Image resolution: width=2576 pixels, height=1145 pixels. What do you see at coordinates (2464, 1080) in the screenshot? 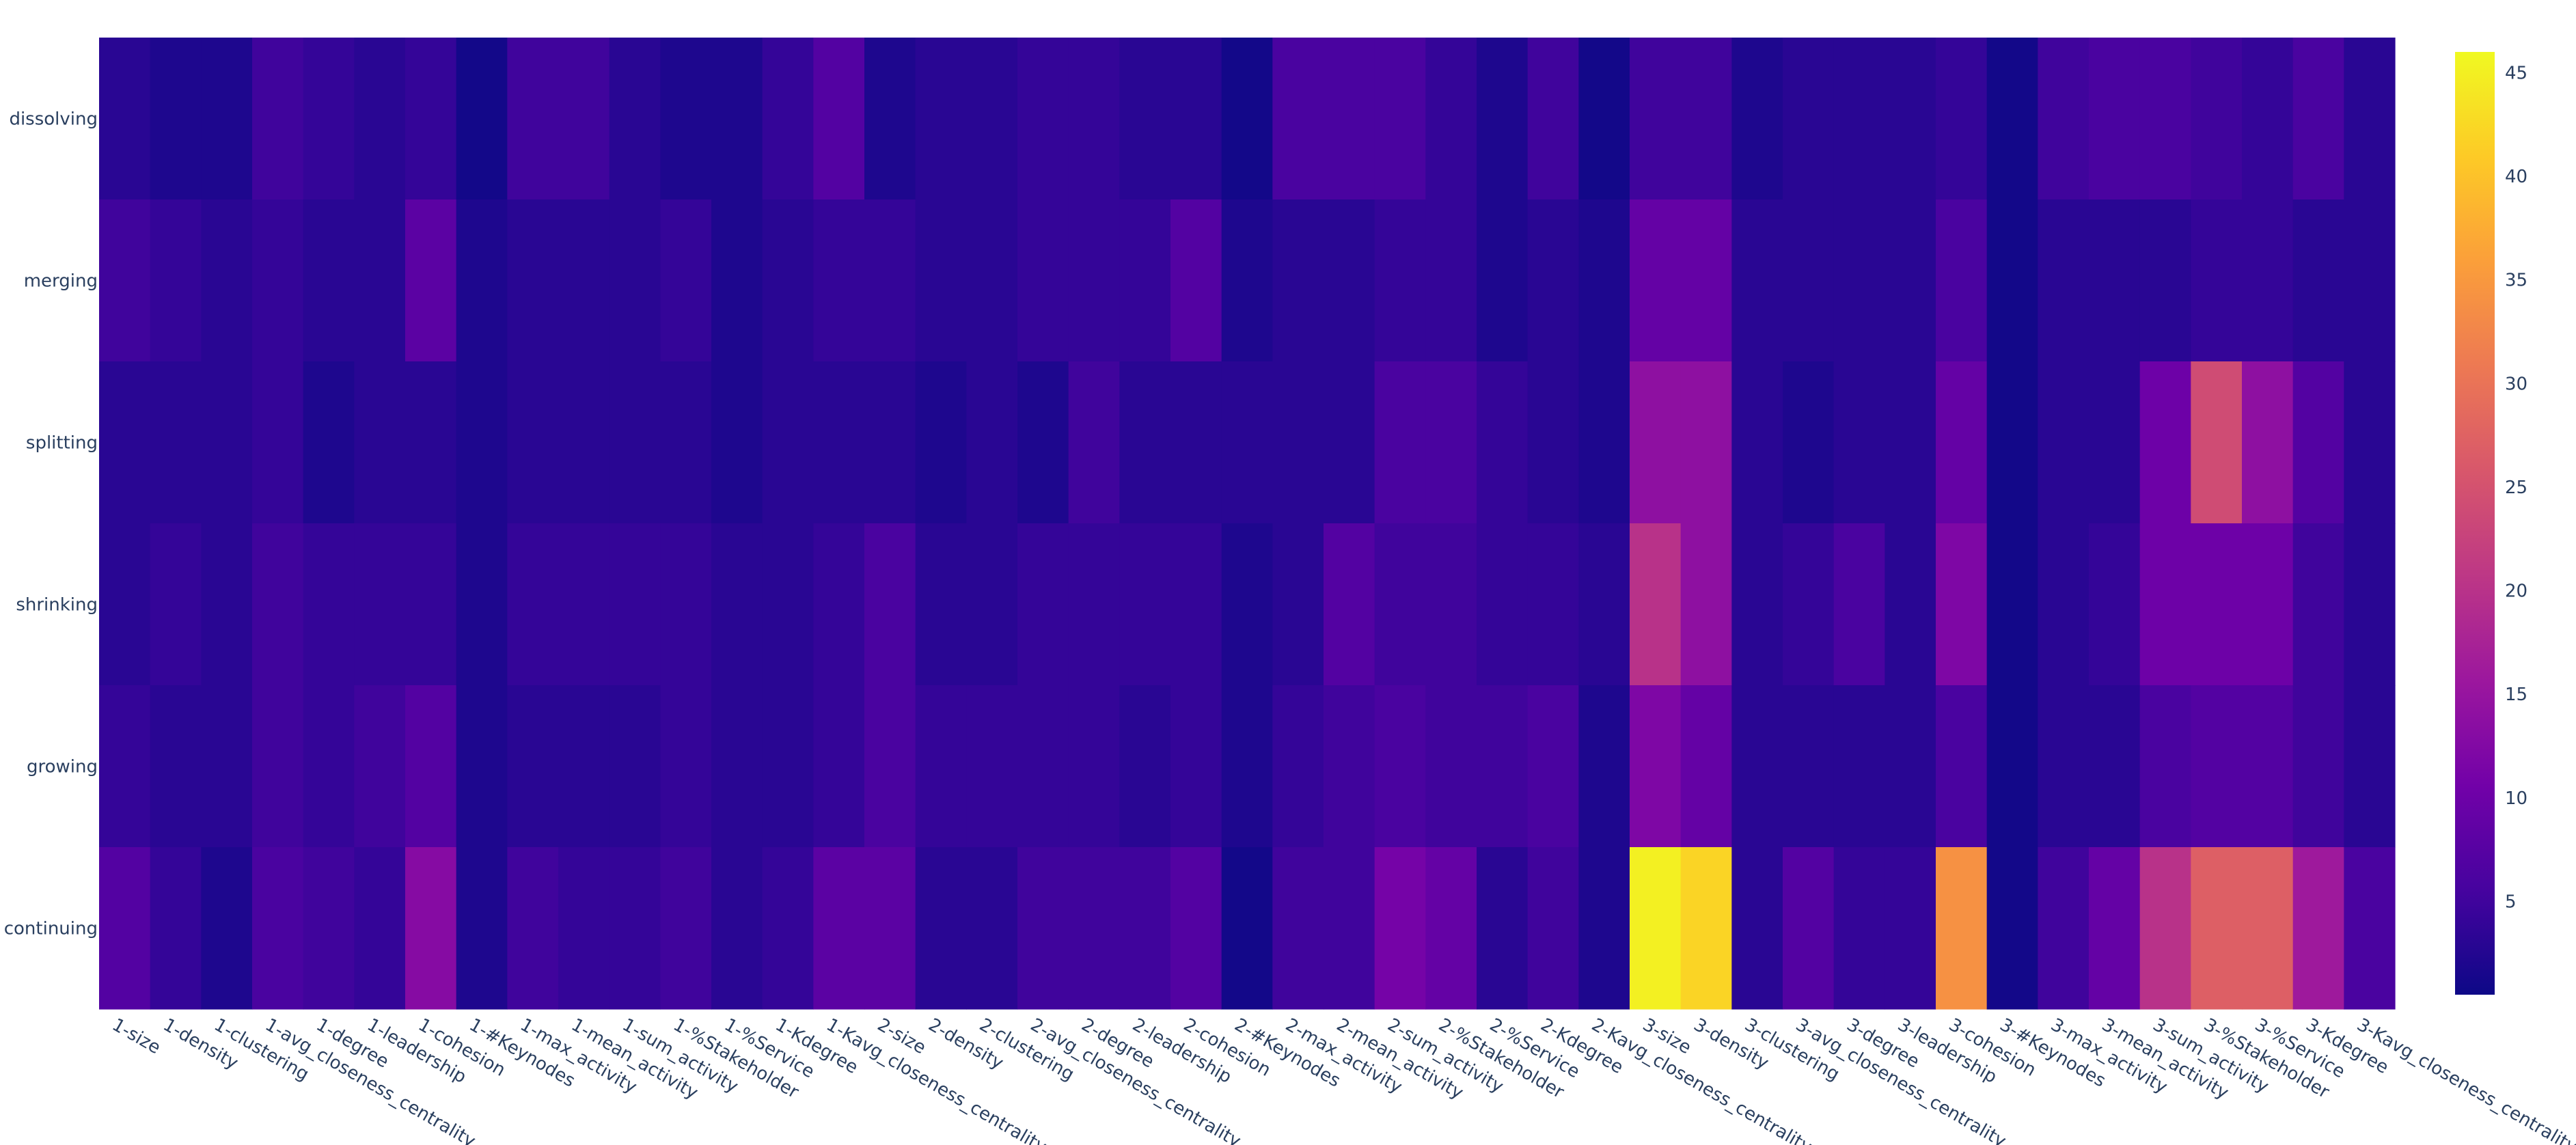
I see `x-tick-label: 3-Kavg_closeness_centrality` at bounding box center [2464, 1080].